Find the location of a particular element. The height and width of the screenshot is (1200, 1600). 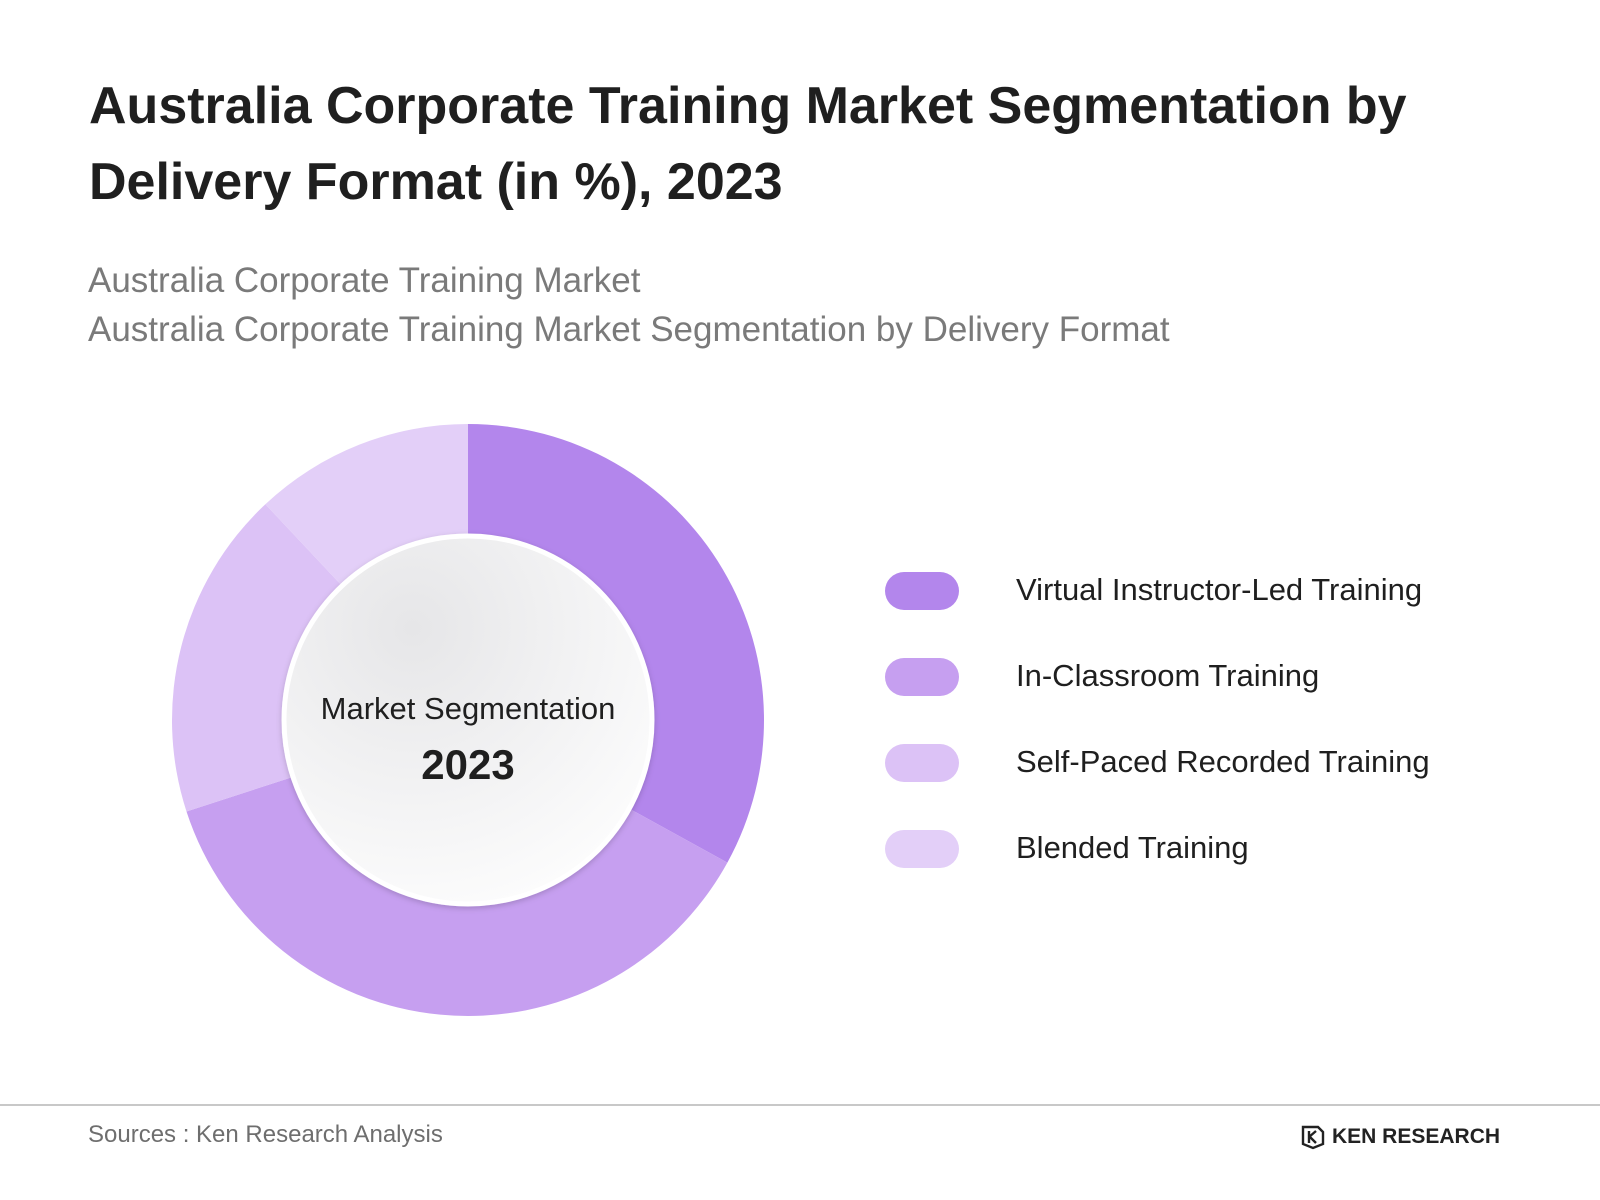

legend-item-self-paced-recorded: Self-Paced Recorded Training is located at coordinates (1195, 762).